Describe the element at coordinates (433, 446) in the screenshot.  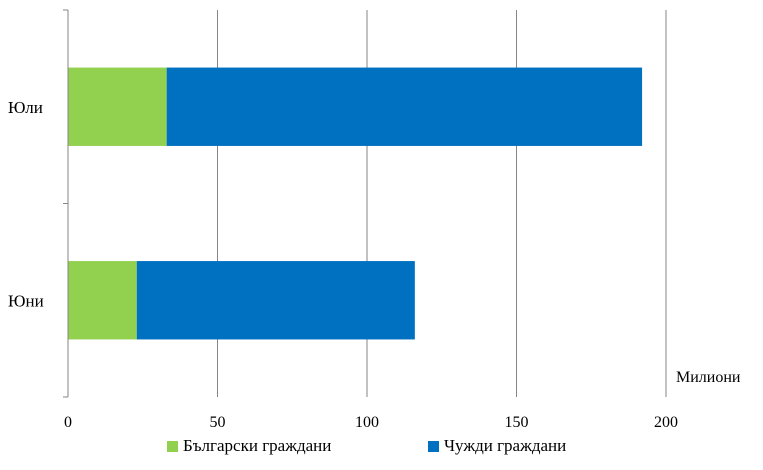
I see `legend-swatch-foreign` at that location.